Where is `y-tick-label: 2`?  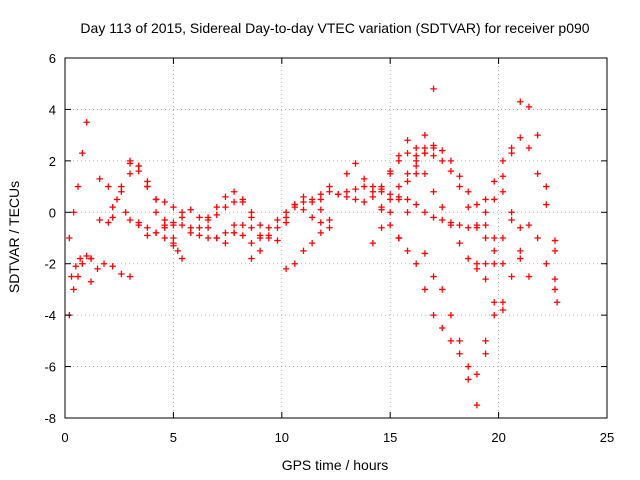
y-tick-label: 2 is located at coordinates (52, 161).